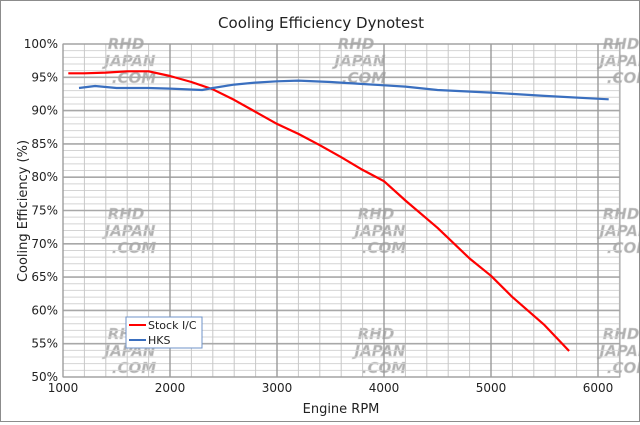 The width and height of the screenshot is (640, 425). I want to click on y-tick-label: 95%, so click(44, 77).